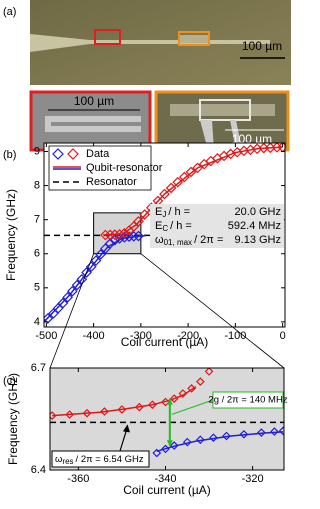 The width and height of the screenshot is (320, 509). What do you see at coordinates (165, 479) in the screenshot?
I see `x-tick-label: -340` at bounding box center [165, 479].